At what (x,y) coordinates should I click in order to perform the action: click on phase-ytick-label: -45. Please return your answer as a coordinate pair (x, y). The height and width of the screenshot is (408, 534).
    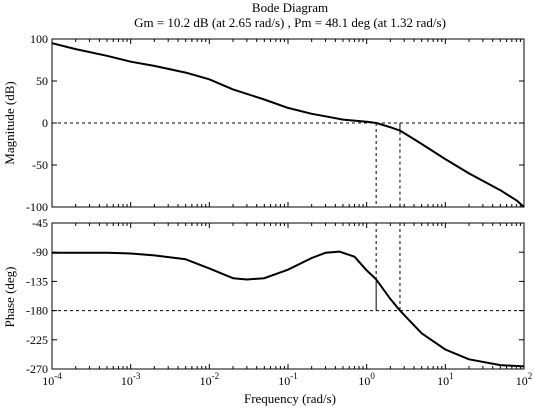
    Looking at the image, I should click on (40, 223).